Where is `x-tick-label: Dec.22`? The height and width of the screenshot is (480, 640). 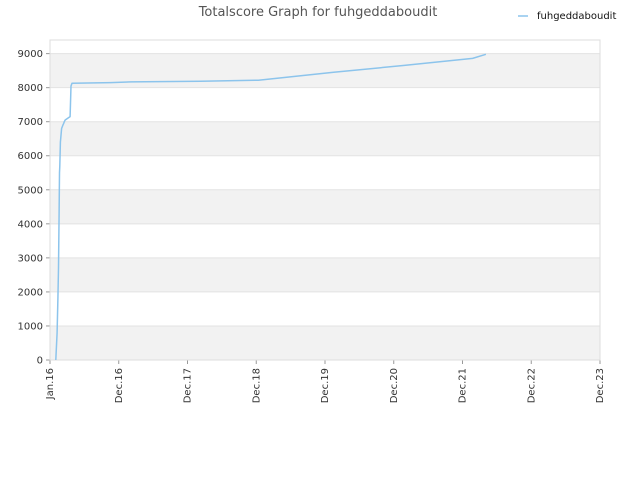 x-tick-label: Dec.22 is located at coordinates (531, 385).